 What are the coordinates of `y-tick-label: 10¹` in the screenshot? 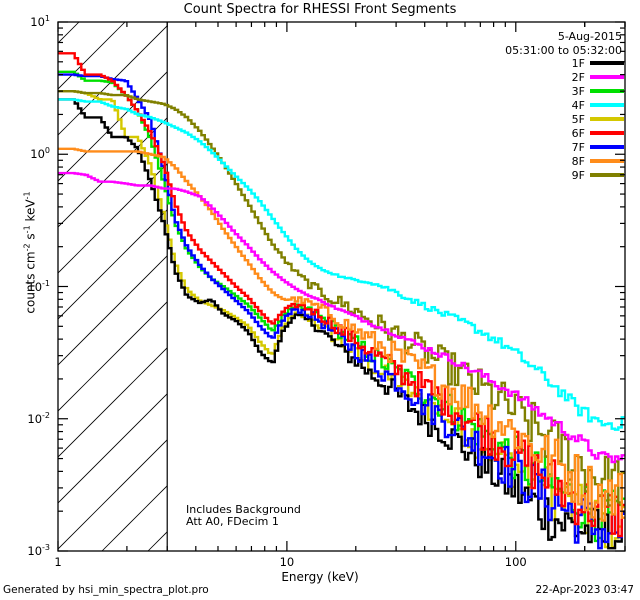 It's located at (40, 21).